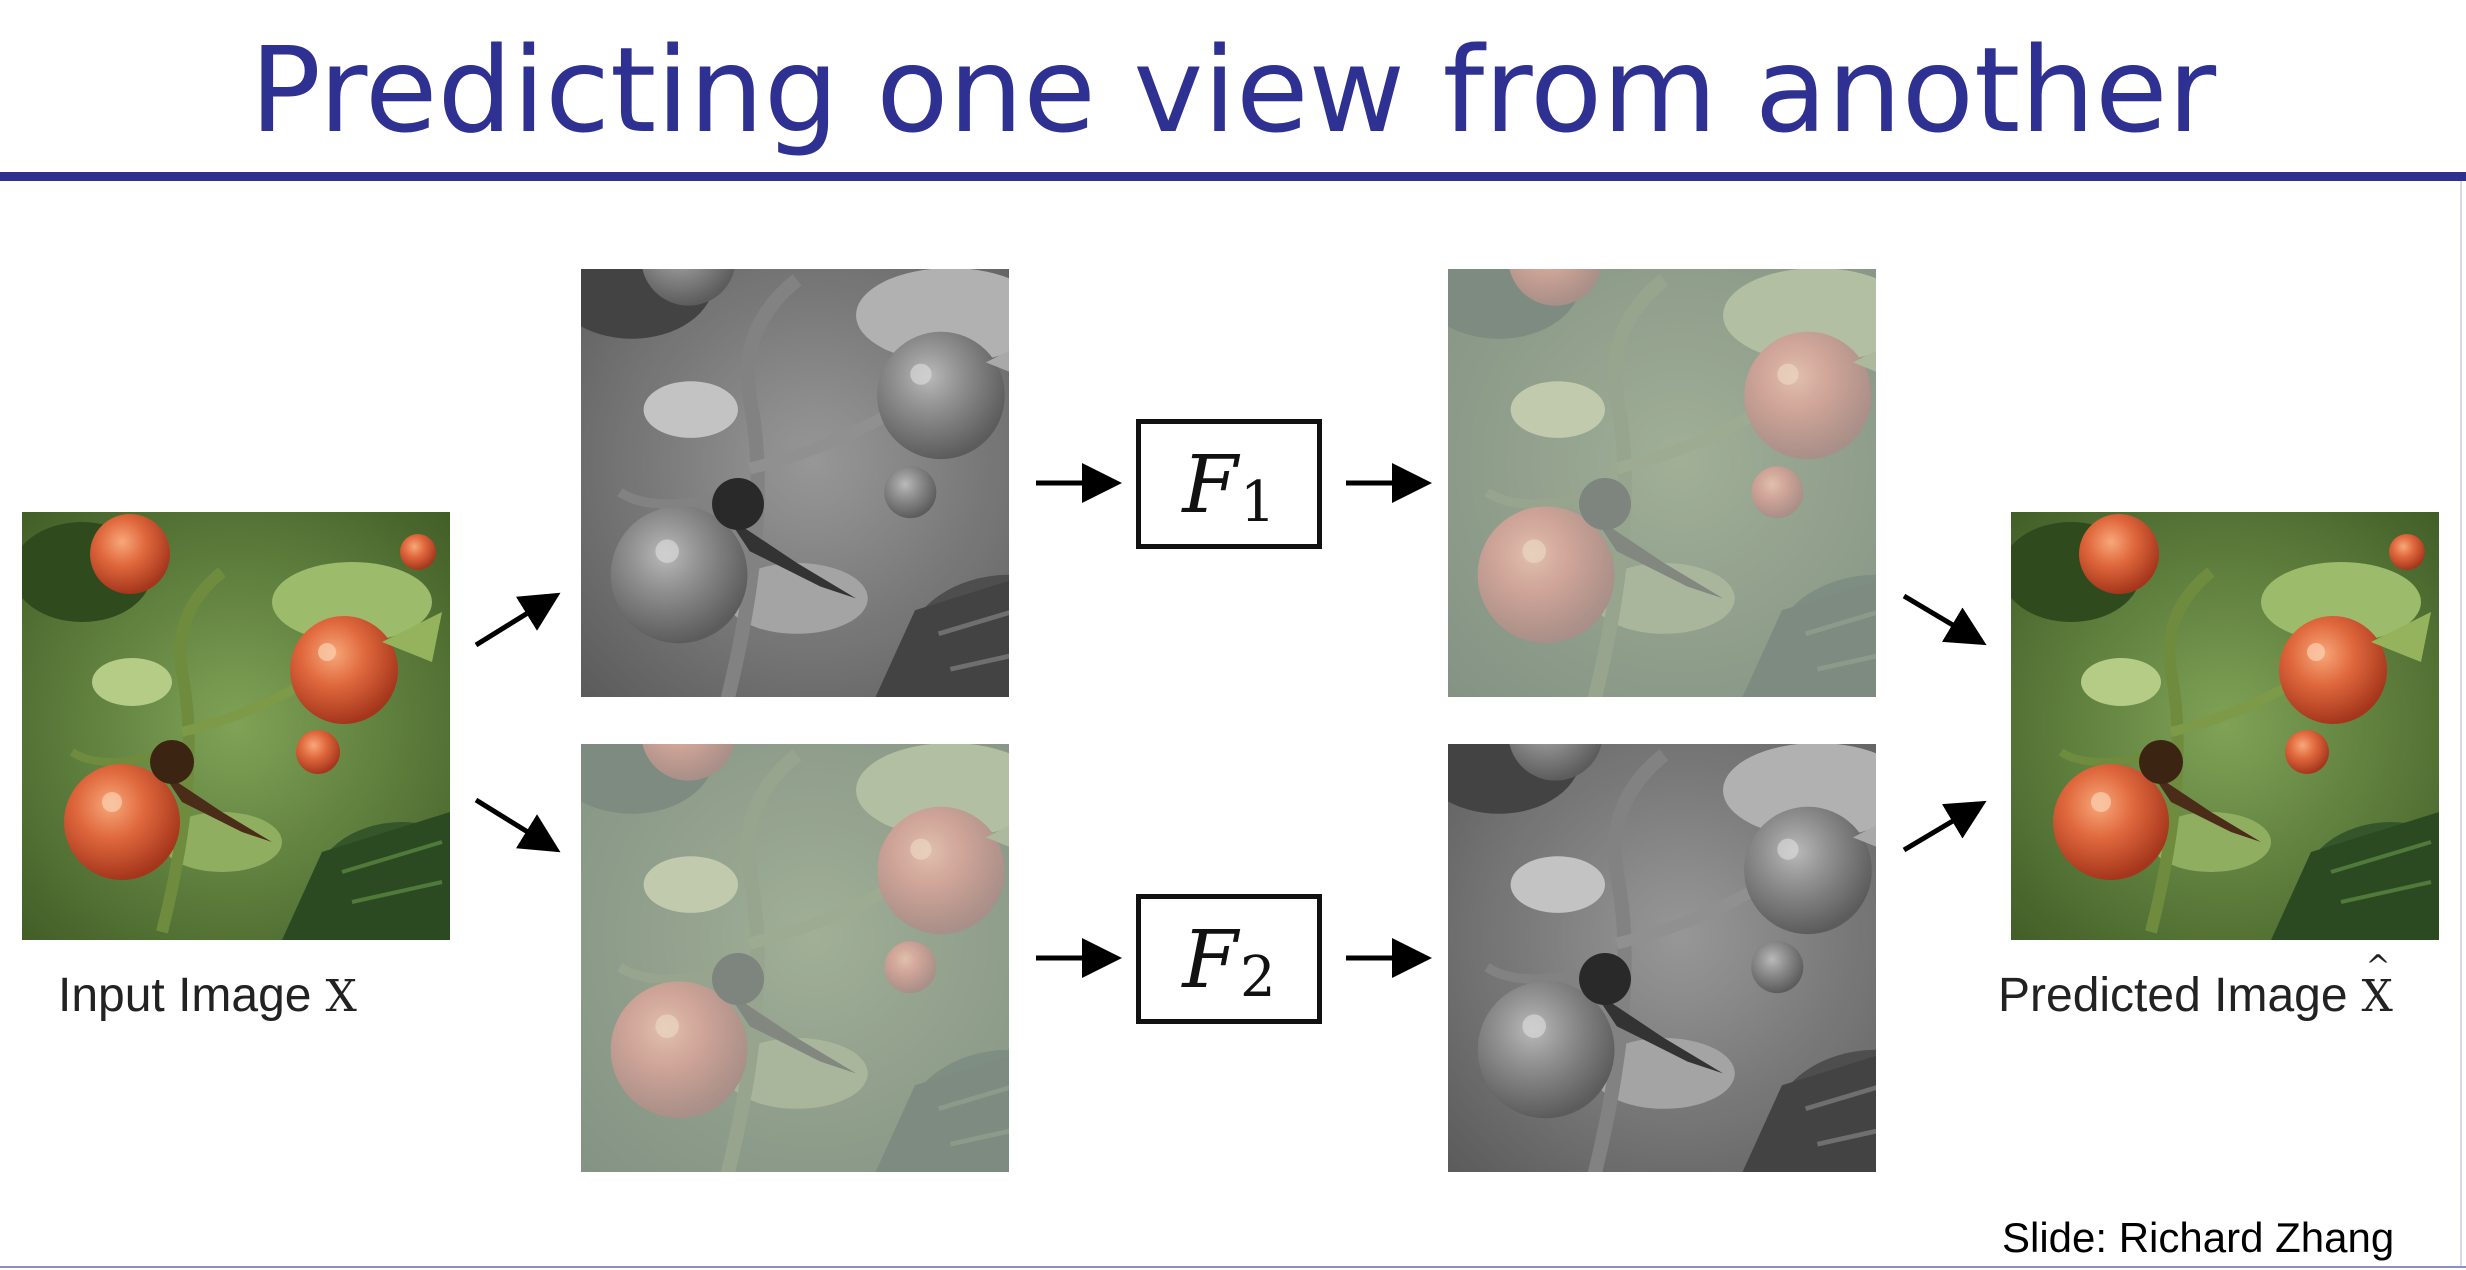 The height and width of the screenshot is (1270, 2466). I want to click on slide-credit: Slide: Richard Zhang, so click(2198, 1237).